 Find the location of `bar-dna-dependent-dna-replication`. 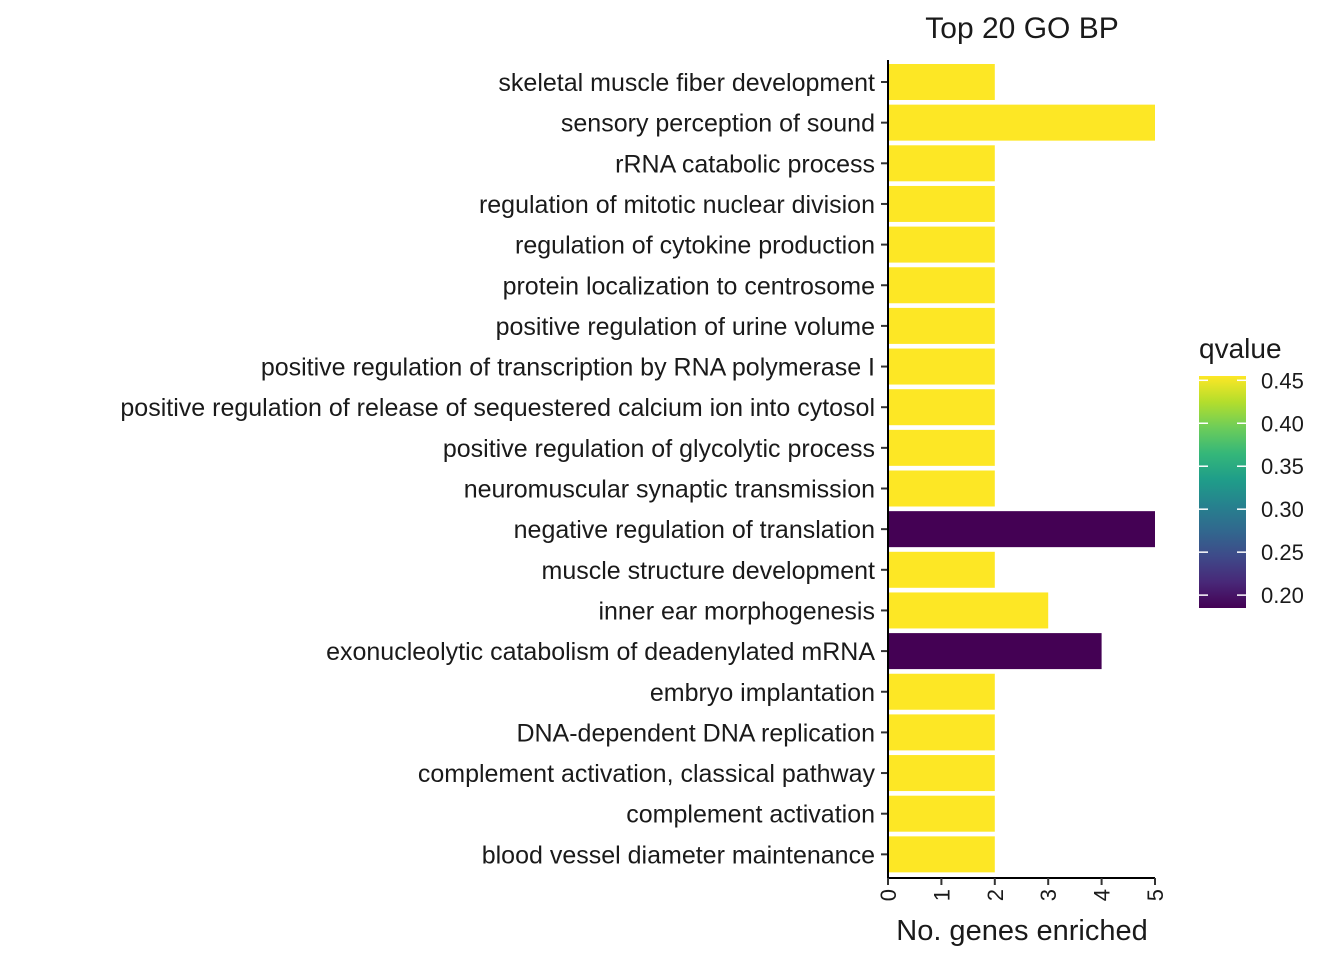

bar-dna-dependent-dna-replication is located at coordinates (941, 732).